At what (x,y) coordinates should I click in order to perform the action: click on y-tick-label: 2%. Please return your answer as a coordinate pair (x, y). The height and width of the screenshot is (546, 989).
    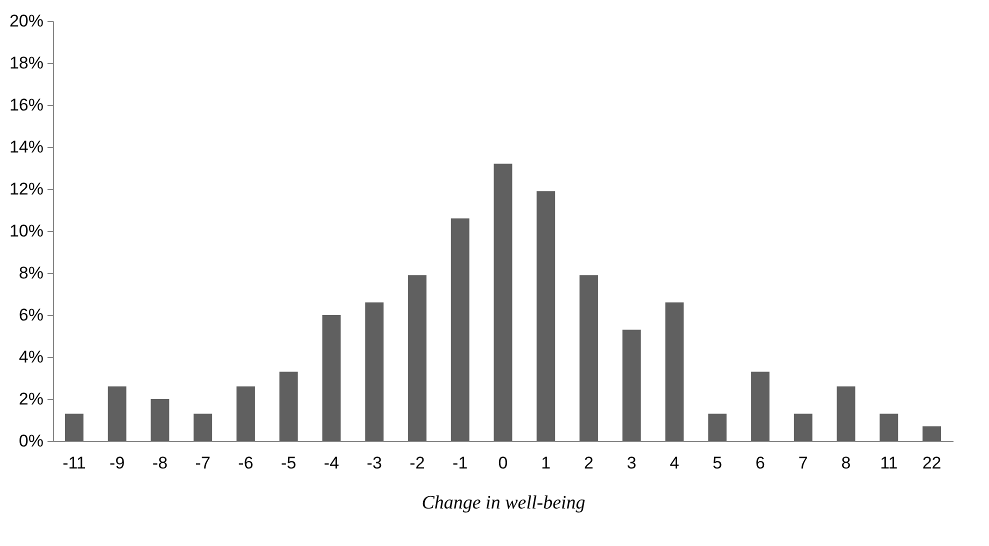
    Looking at the image, I should click on (31, 399).